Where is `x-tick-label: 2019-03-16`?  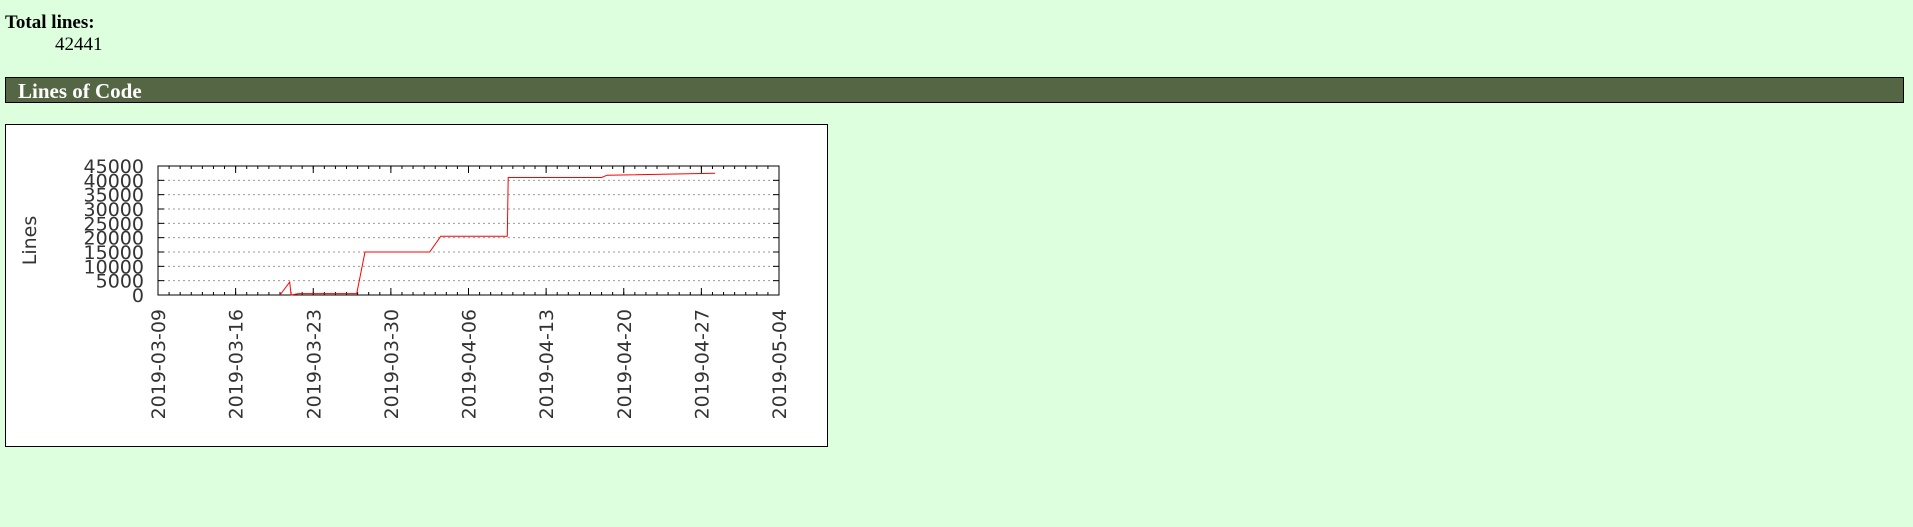
x-tick-label: 2019-03-16 is located at coordinates (237, 364).